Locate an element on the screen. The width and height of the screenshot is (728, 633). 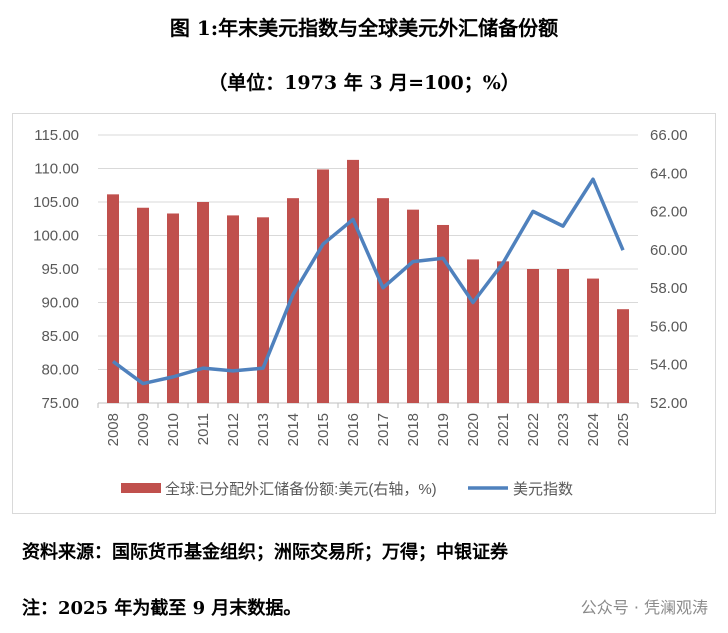
right-tick-label: 66.00 is located at coordinates (669, 135).